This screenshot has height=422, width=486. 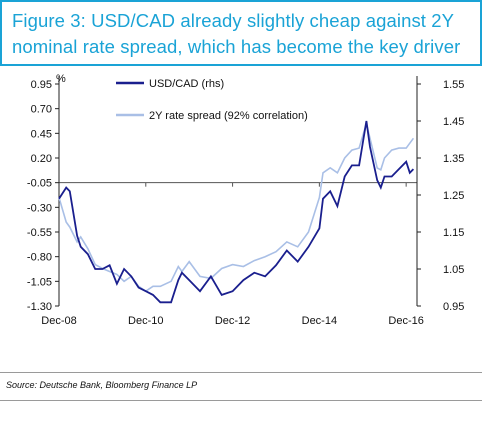 I want to click on left-axis-tick-label: -0.80, so click(x=39, y=258).